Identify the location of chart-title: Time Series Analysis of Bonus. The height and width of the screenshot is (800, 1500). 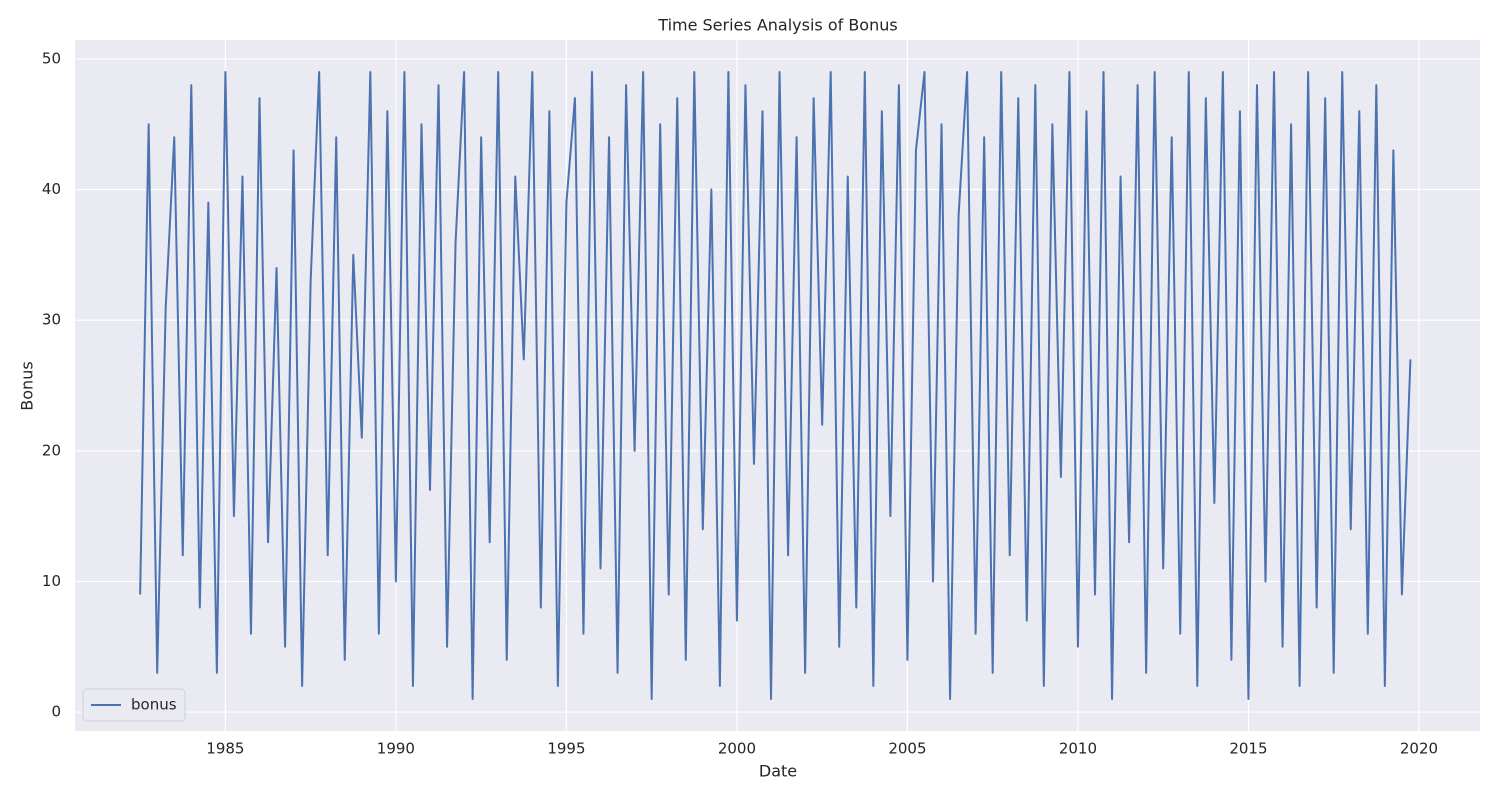
(777, 25).